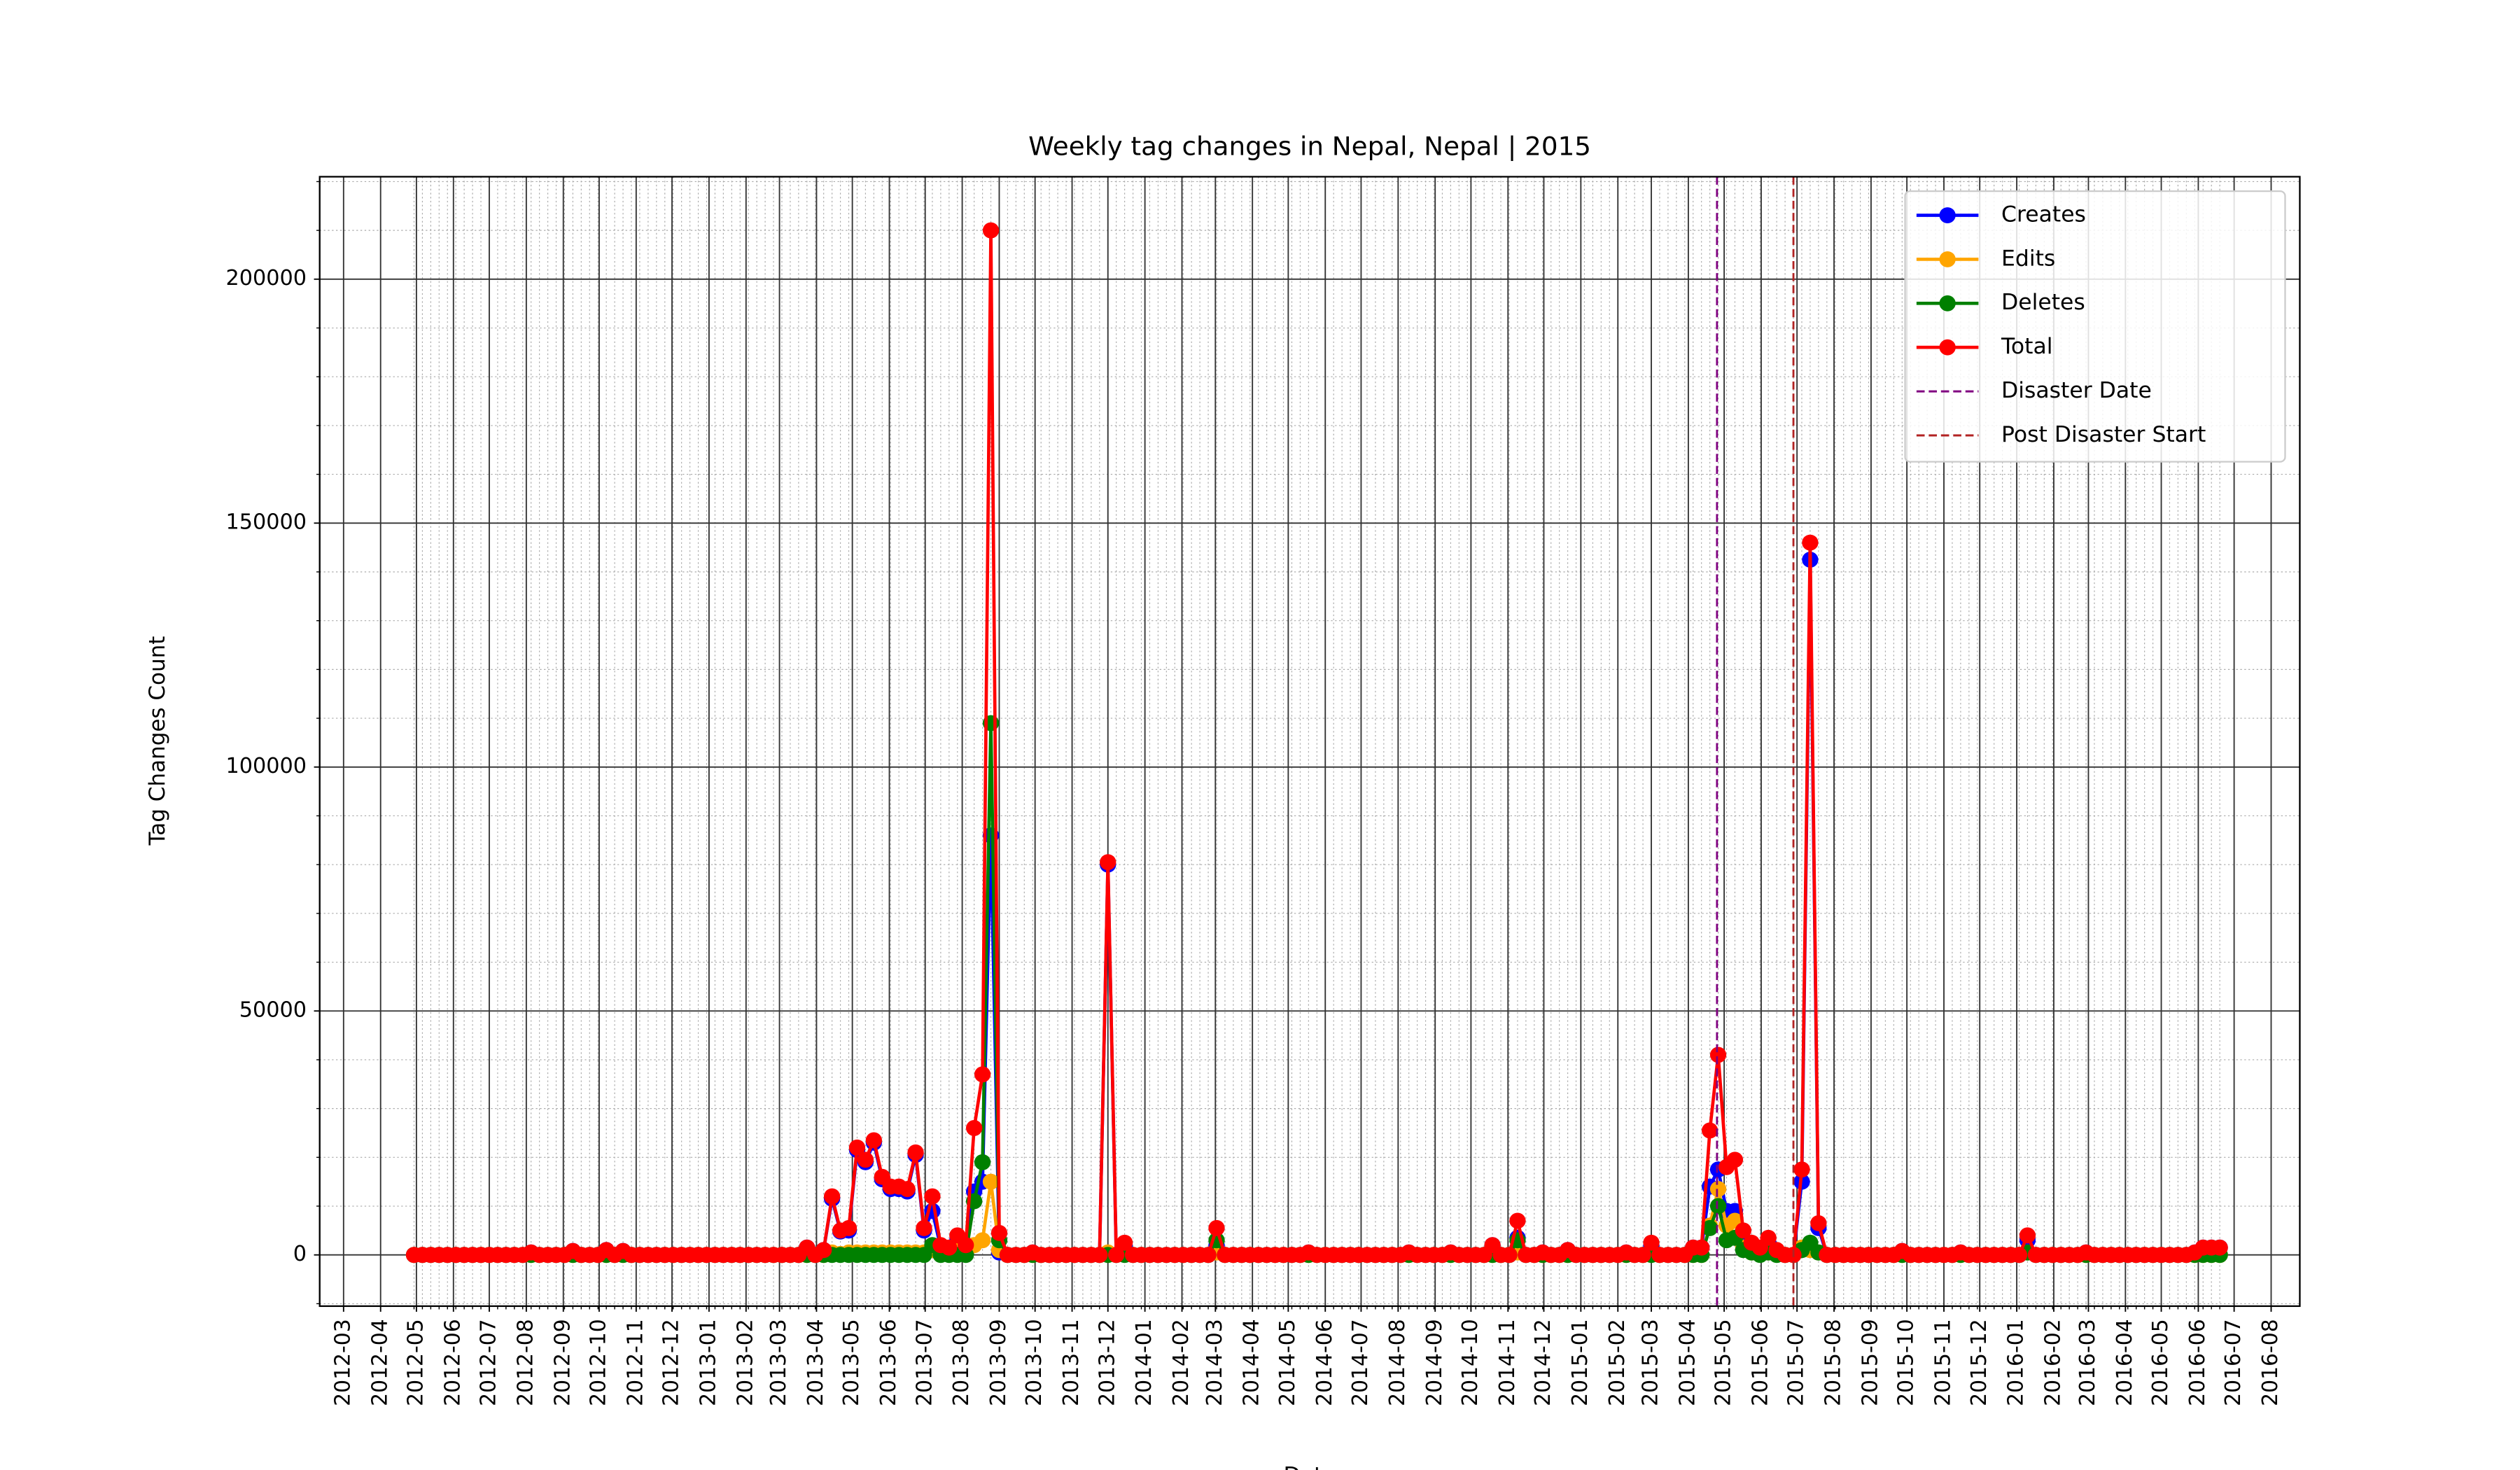 This screenshot has height=1470, width=2520. What do you see at coordinates (415, 1362) in the screenshot?
I see `x-tick-label: 2012-05` at bounding box center [415, 1362].